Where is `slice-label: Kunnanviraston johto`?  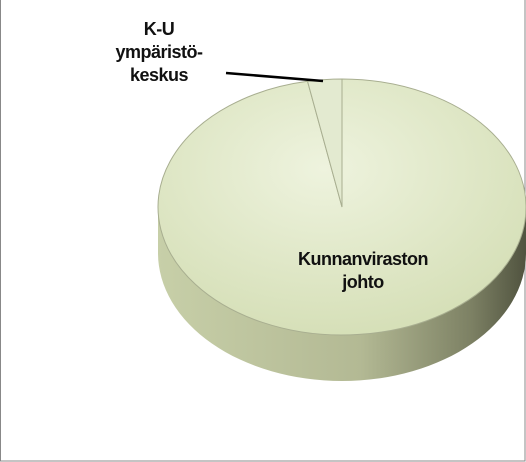
slice-label: Kunnanviraston johto is located at coordinates (363, 270).